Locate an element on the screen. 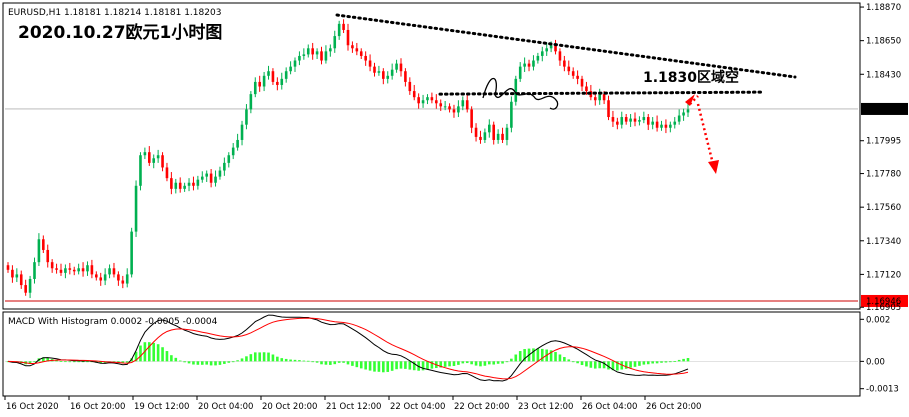  support-price-tag is located at coordinates (884, 300).